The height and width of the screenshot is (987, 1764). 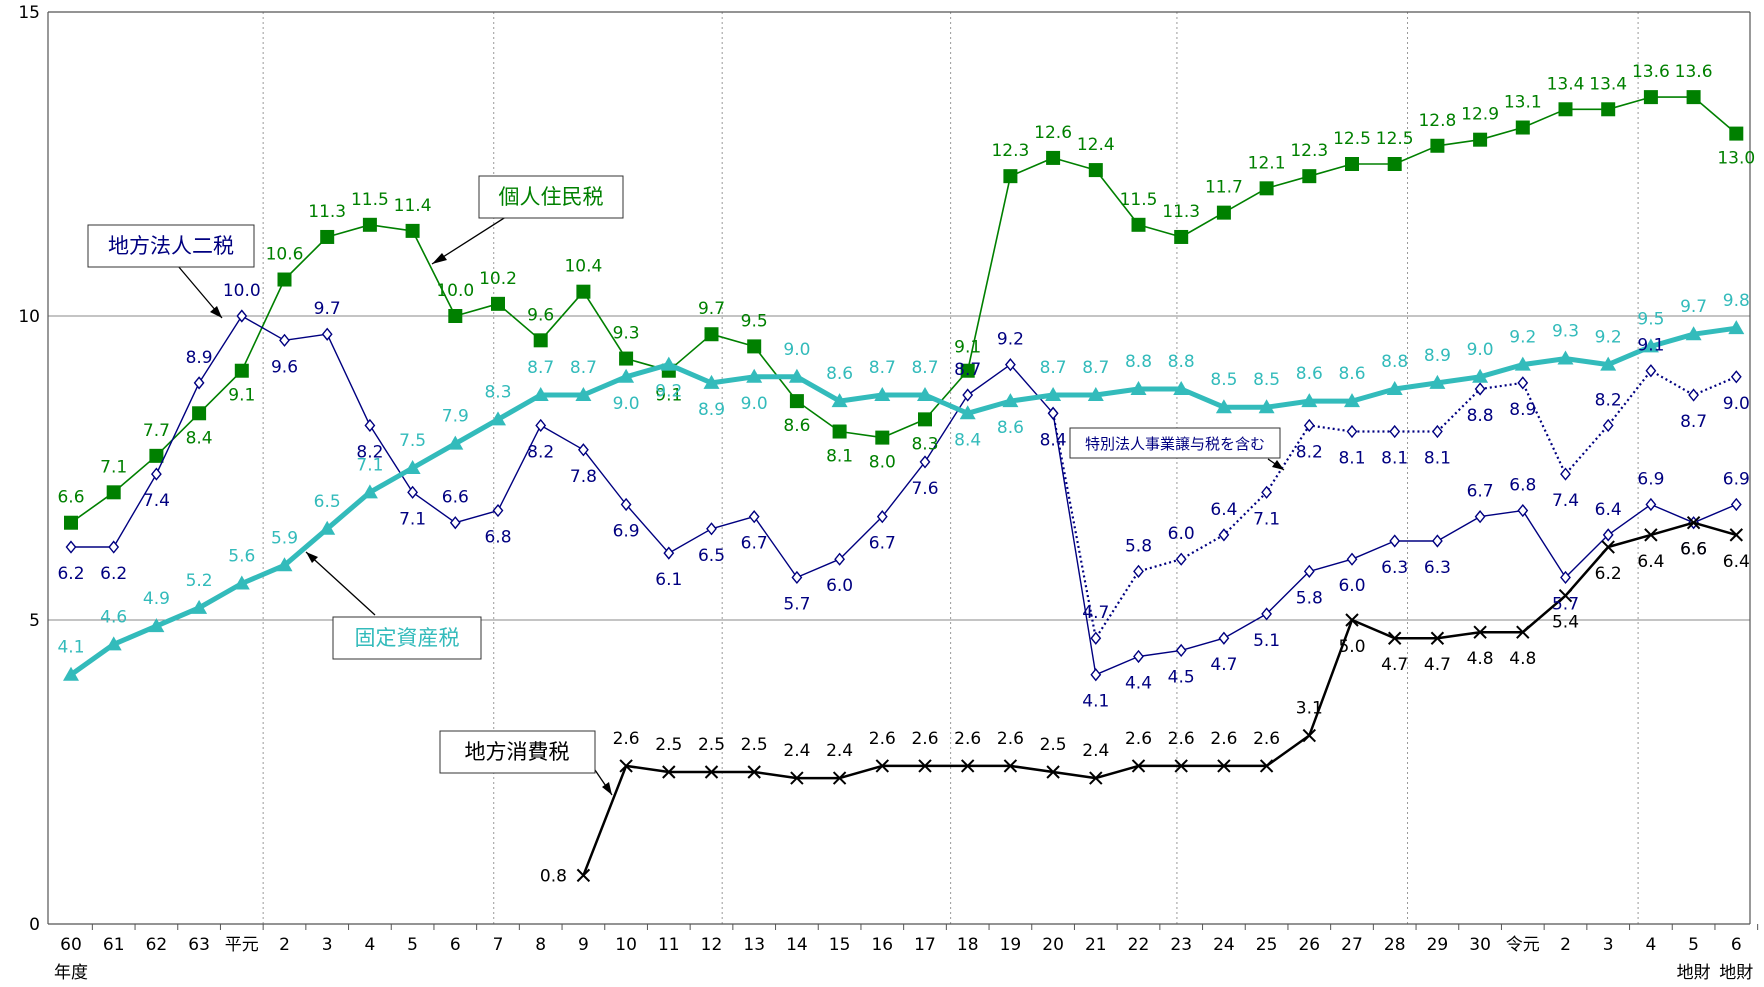 I want to click on data-label-hojin: 6.6, so click(x=1693, y=550).